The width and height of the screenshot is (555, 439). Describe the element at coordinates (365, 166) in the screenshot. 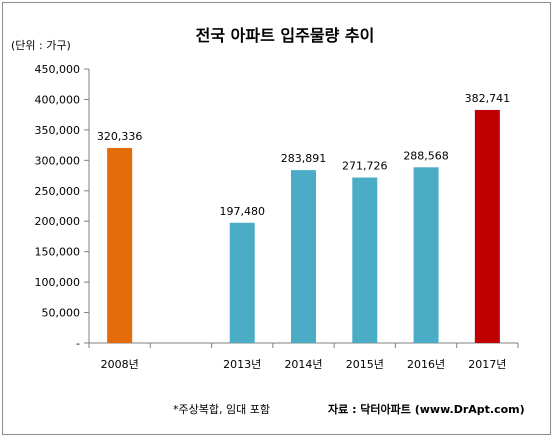

I see `data-label: 271,726` at that location.